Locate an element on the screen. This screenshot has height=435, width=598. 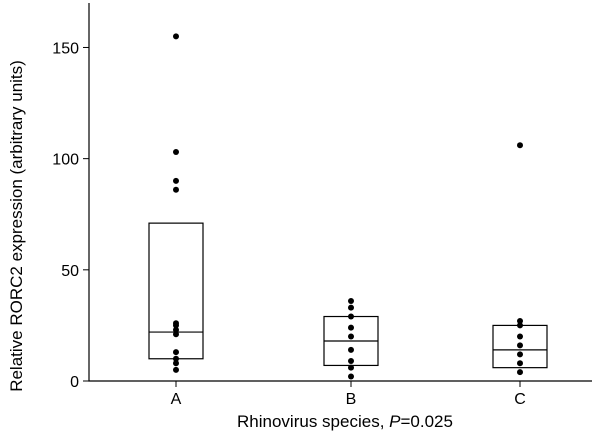
y-tick-label: 150 is located at coordinates (65, 48).